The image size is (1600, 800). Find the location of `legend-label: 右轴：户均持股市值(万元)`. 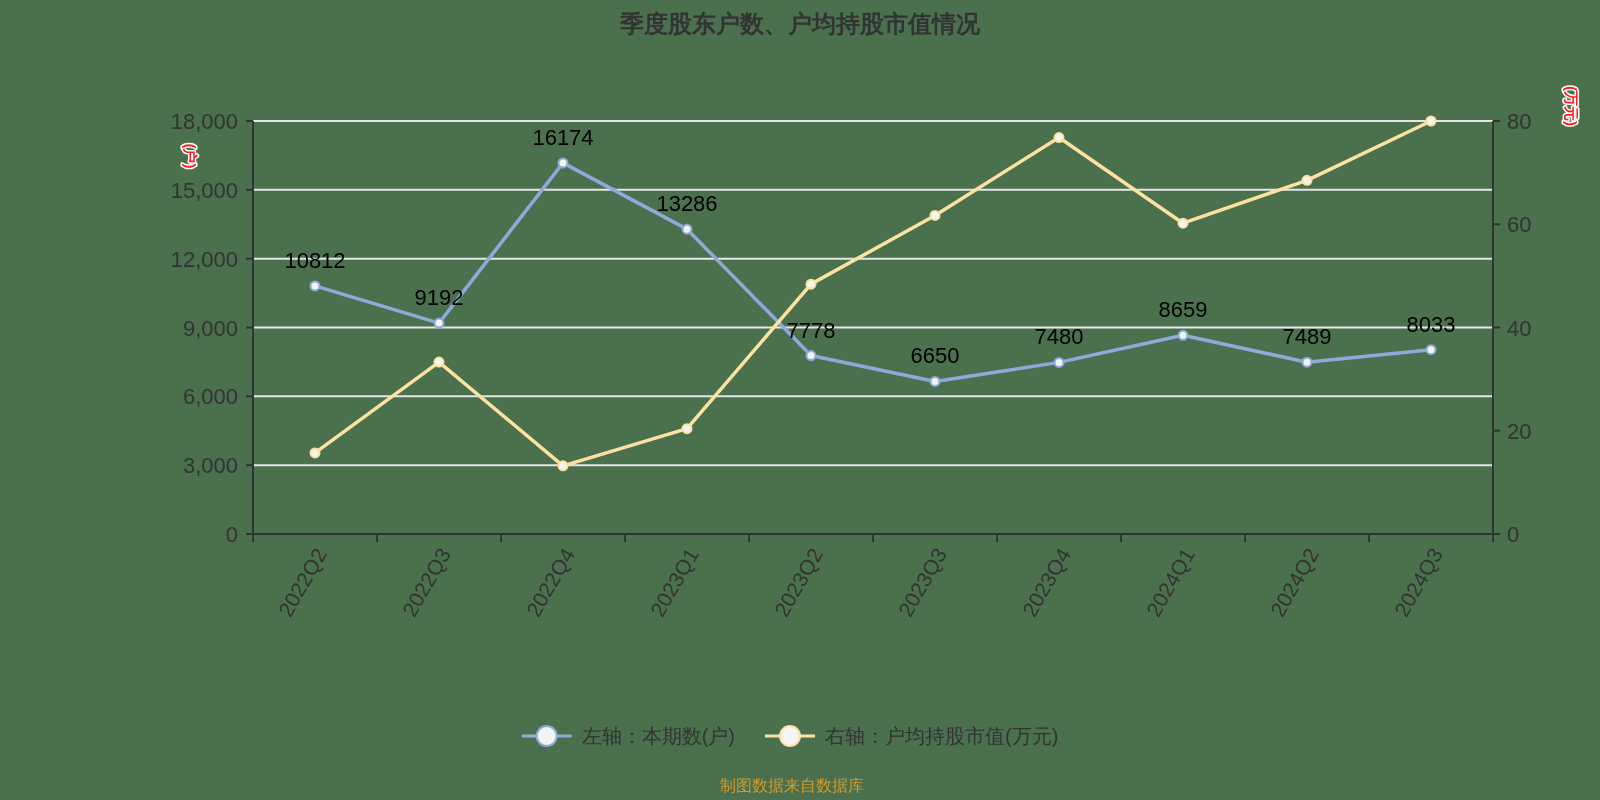

legend-label: 右轴：户均持股市值(万元) is located at coordinates (942, 736).